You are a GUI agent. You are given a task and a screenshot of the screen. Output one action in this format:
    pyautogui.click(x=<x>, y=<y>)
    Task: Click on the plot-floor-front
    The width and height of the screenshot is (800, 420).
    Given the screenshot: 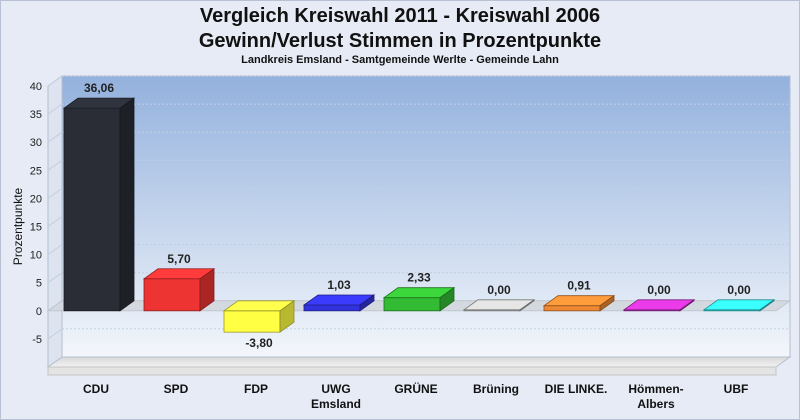 What is the action you would take?
    pyautogui.click(x=412, y=371)
    